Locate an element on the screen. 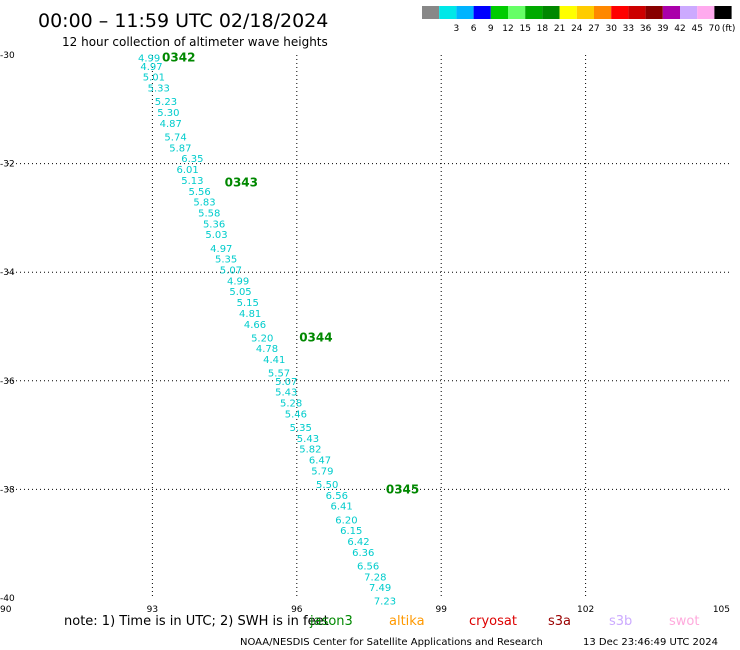 This screenshot has height=650, width=740. wave-height-value: 4.41 is located at coordinates (274, 360).